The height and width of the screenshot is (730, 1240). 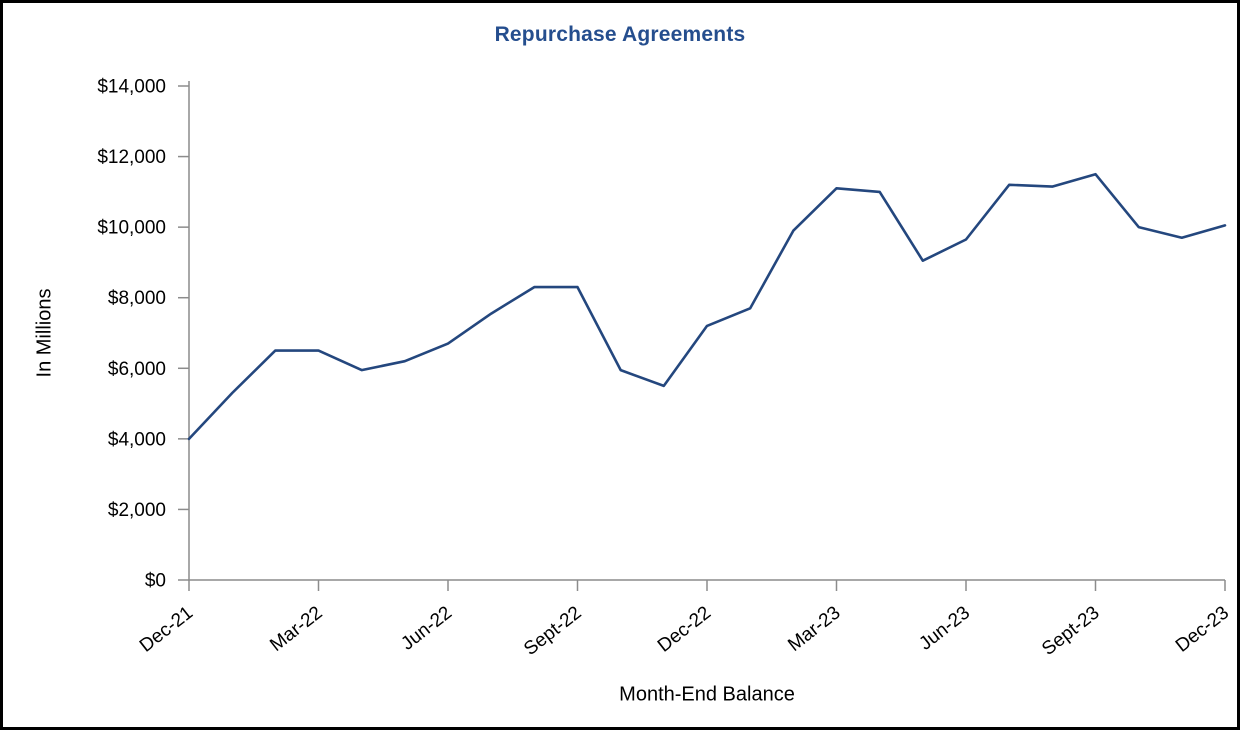 What do you see at coordinates (137, 298) in the screenshot?
I see `y-tick-label: $8,000` at bounding box center [137, 298].